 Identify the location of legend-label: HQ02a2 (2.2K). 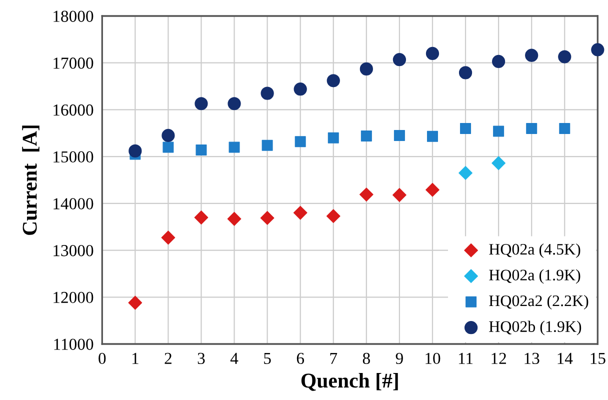
(538, 302).